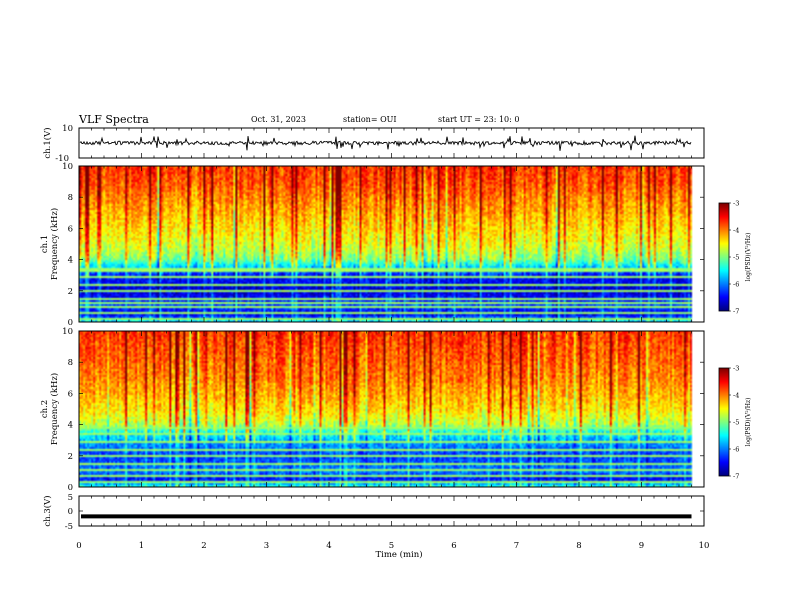 This screenshot has height=612, width=792. Describe the element at coordinates (278, 119) in the screenshot. I see `date-label: Oct. 31, 2023` at that location.